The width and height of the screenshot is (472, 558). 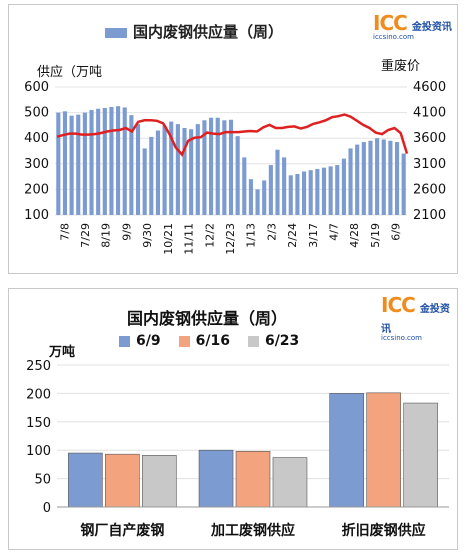 I want to click on bottom-chart-legend: 6/9 6/16 6/23, so click(x=209, y=341).